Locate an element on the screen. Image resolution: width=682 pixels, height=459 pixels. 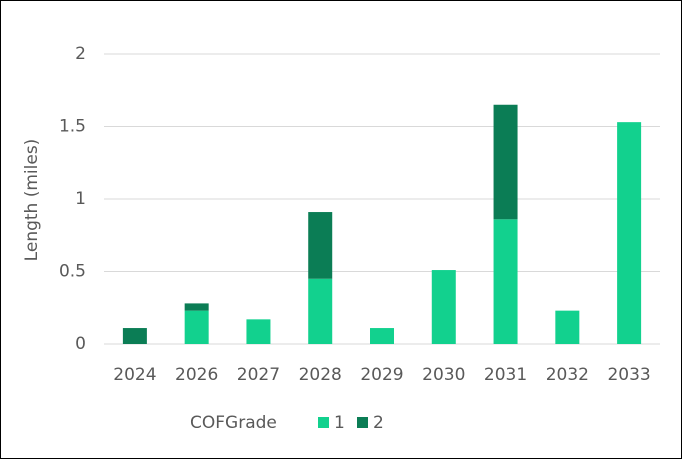
y-axis-label: Length (miles) is located at coordinates (32, 200).